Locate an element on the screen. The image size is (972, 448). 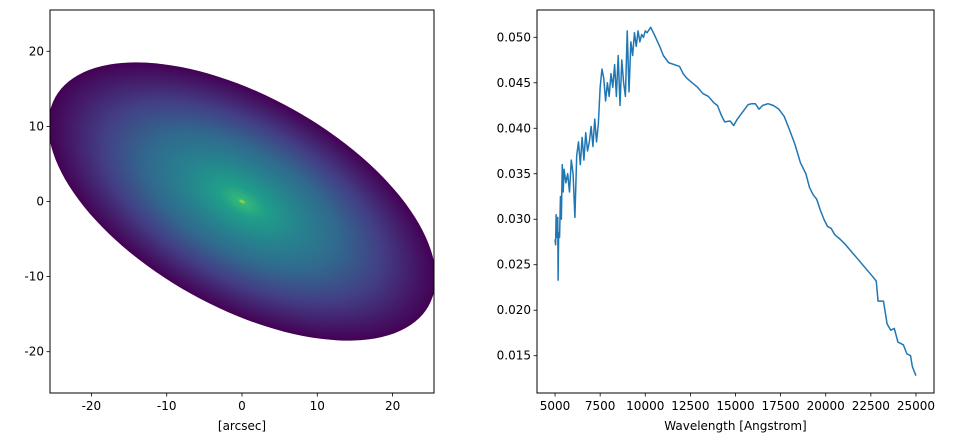
x-tick-label: 15000 is located at coordinates (735, 406).